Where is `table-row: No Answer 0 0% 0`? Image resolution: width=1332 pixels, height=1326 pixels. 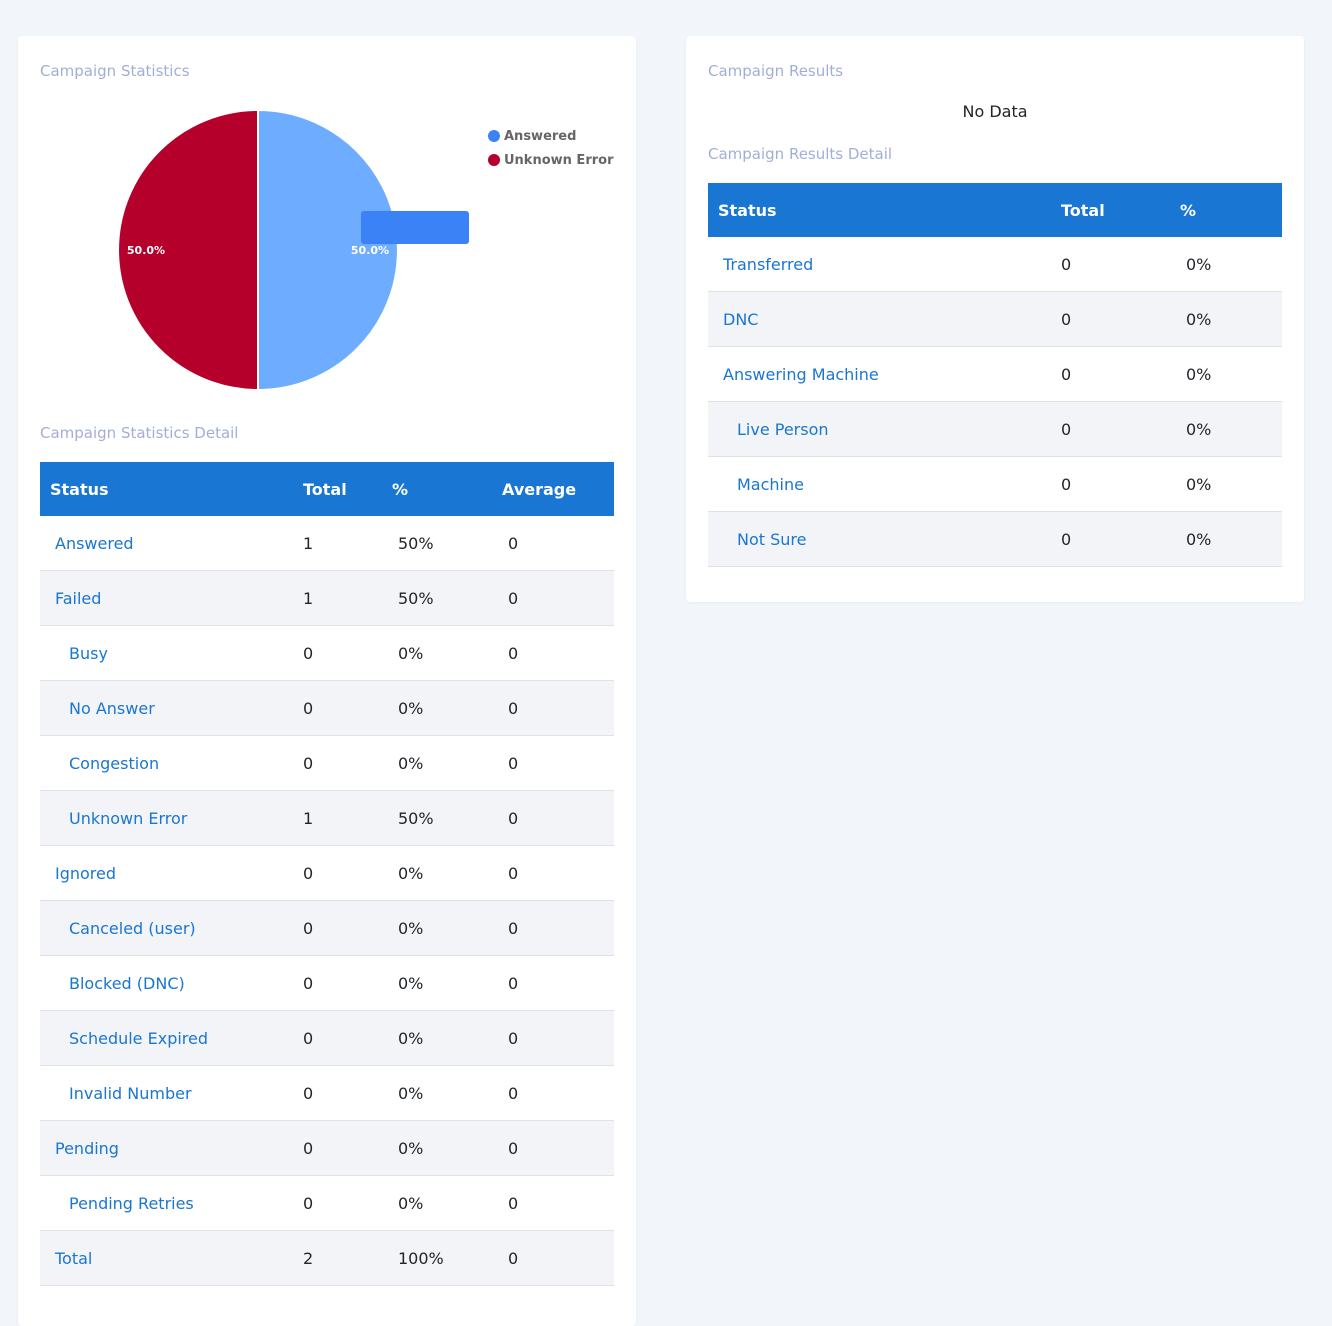 table-row: No Answer 0 0% 0 is located at coordinates (327, 708).